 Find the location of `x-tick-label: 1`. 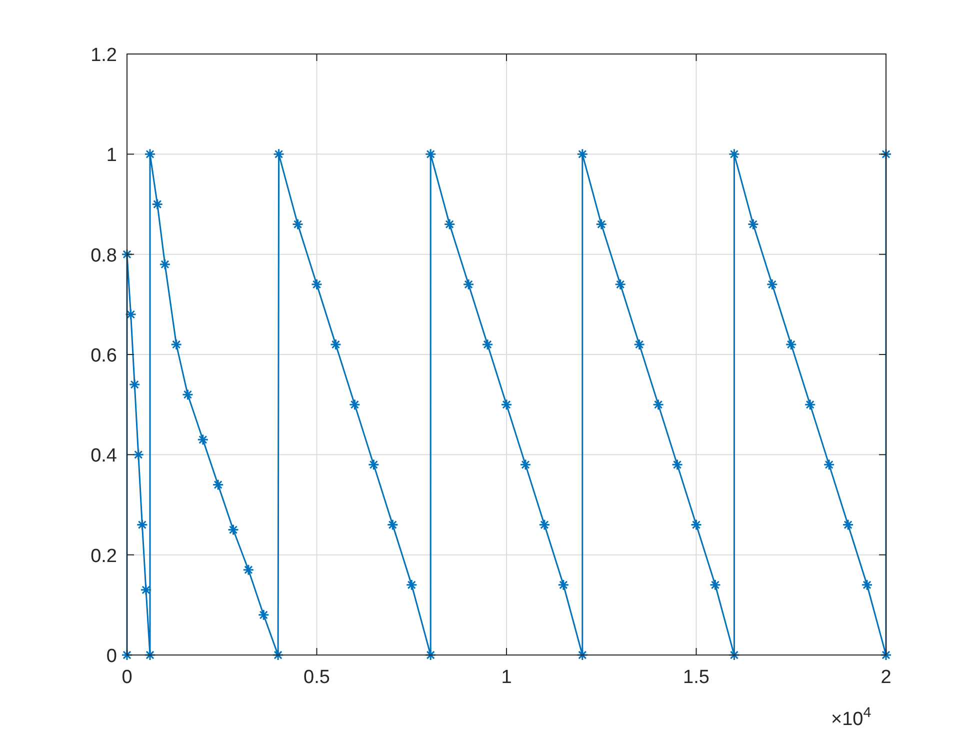

x-tick-label: 1 is located at coordinates (506, 677).